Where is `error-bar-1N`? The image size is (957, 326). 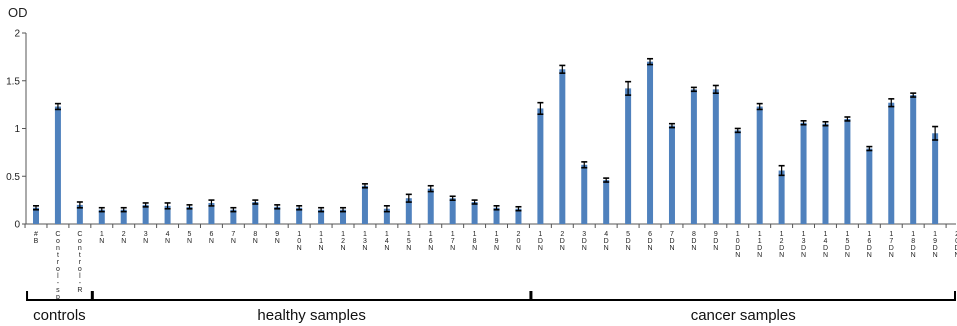 error-bar-1N is located at coordinates (101, 209).